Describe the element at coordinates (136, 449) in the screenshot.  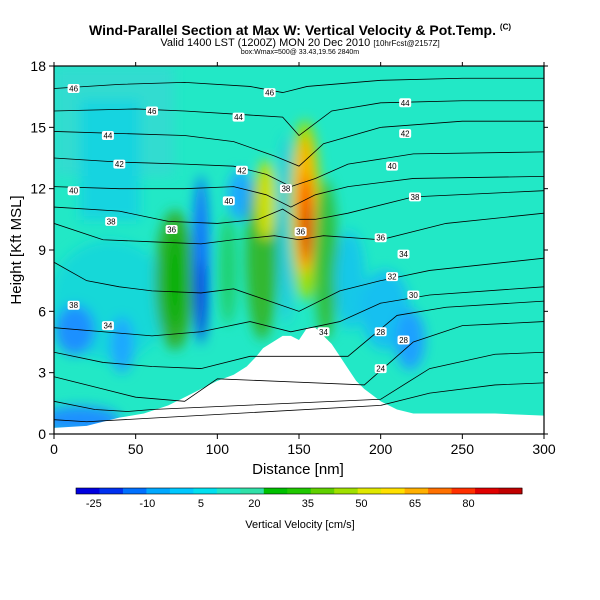
I see `x-tick-label: 50` at that location.